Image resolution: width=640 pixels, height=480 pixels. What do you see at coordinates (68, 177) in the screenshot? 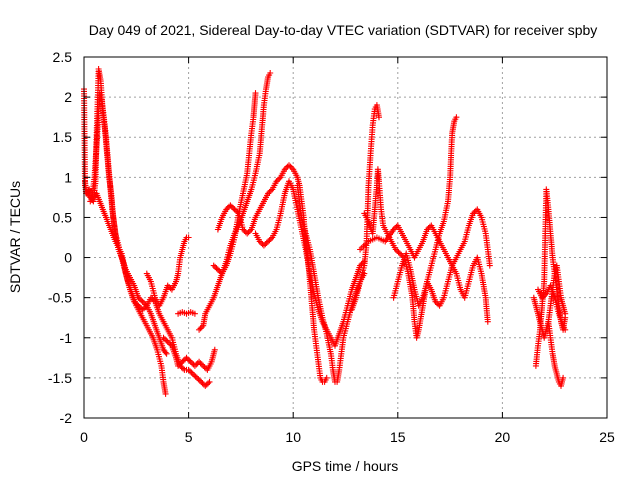
I see `y-tick-label: 1` at bounding box center [68, 177].